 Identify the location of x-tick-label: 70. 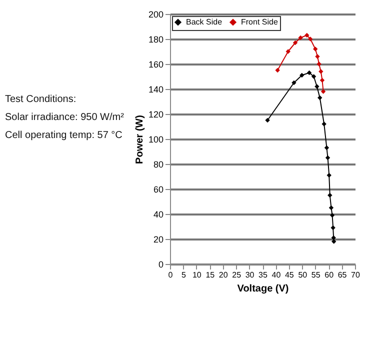
(355, 275).